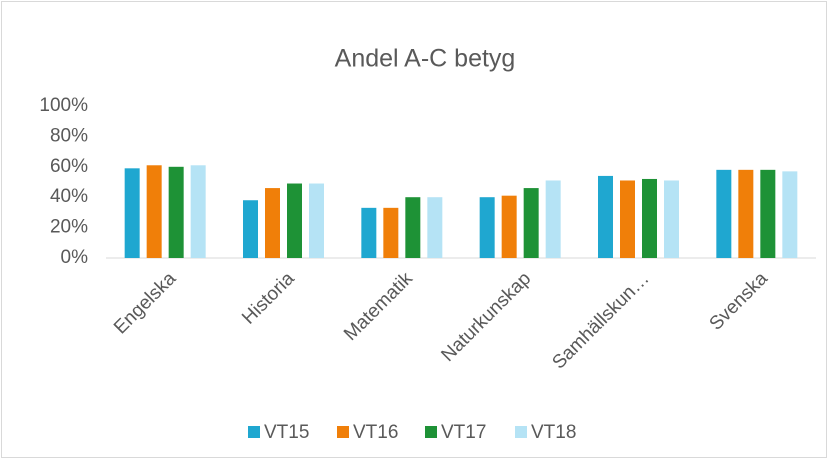 Image resolution: width=828 pixels, height=459 pixels. Describe the element at coordinates (425, 59) in the screenshot. I see `chart-title: Andel A-C betyg` at that location.